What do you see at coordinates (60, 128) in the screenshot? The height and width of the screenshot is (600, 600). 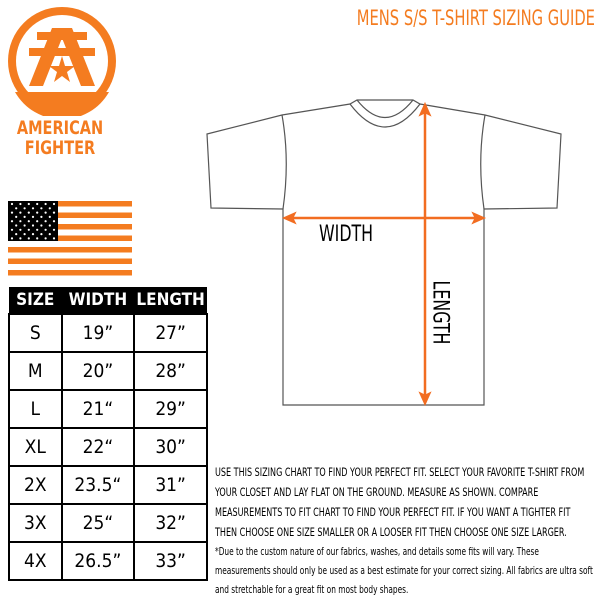 I see `brand-line-1: AMERICAN` at bounding box center [60, 128].